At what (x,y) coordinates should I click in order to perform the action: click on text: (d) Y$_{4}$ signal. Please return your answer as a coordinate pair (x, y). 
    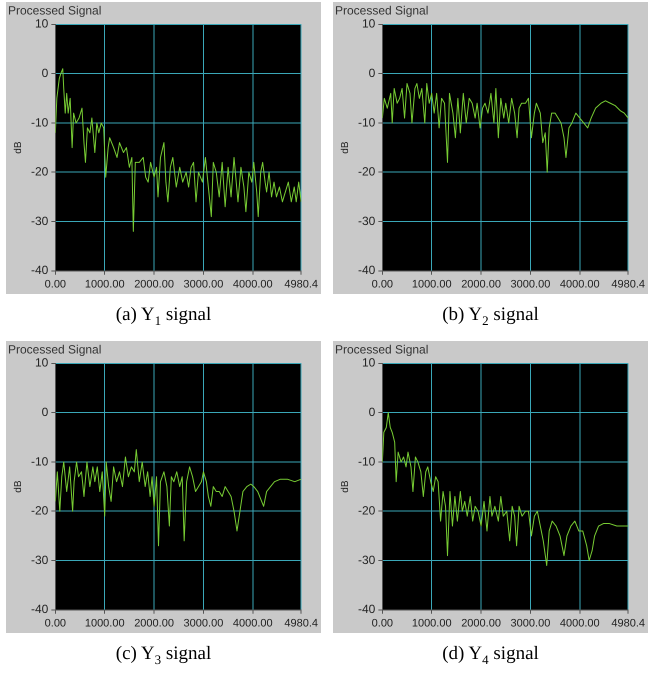
    Looking at the image, I should click on (490, 655).